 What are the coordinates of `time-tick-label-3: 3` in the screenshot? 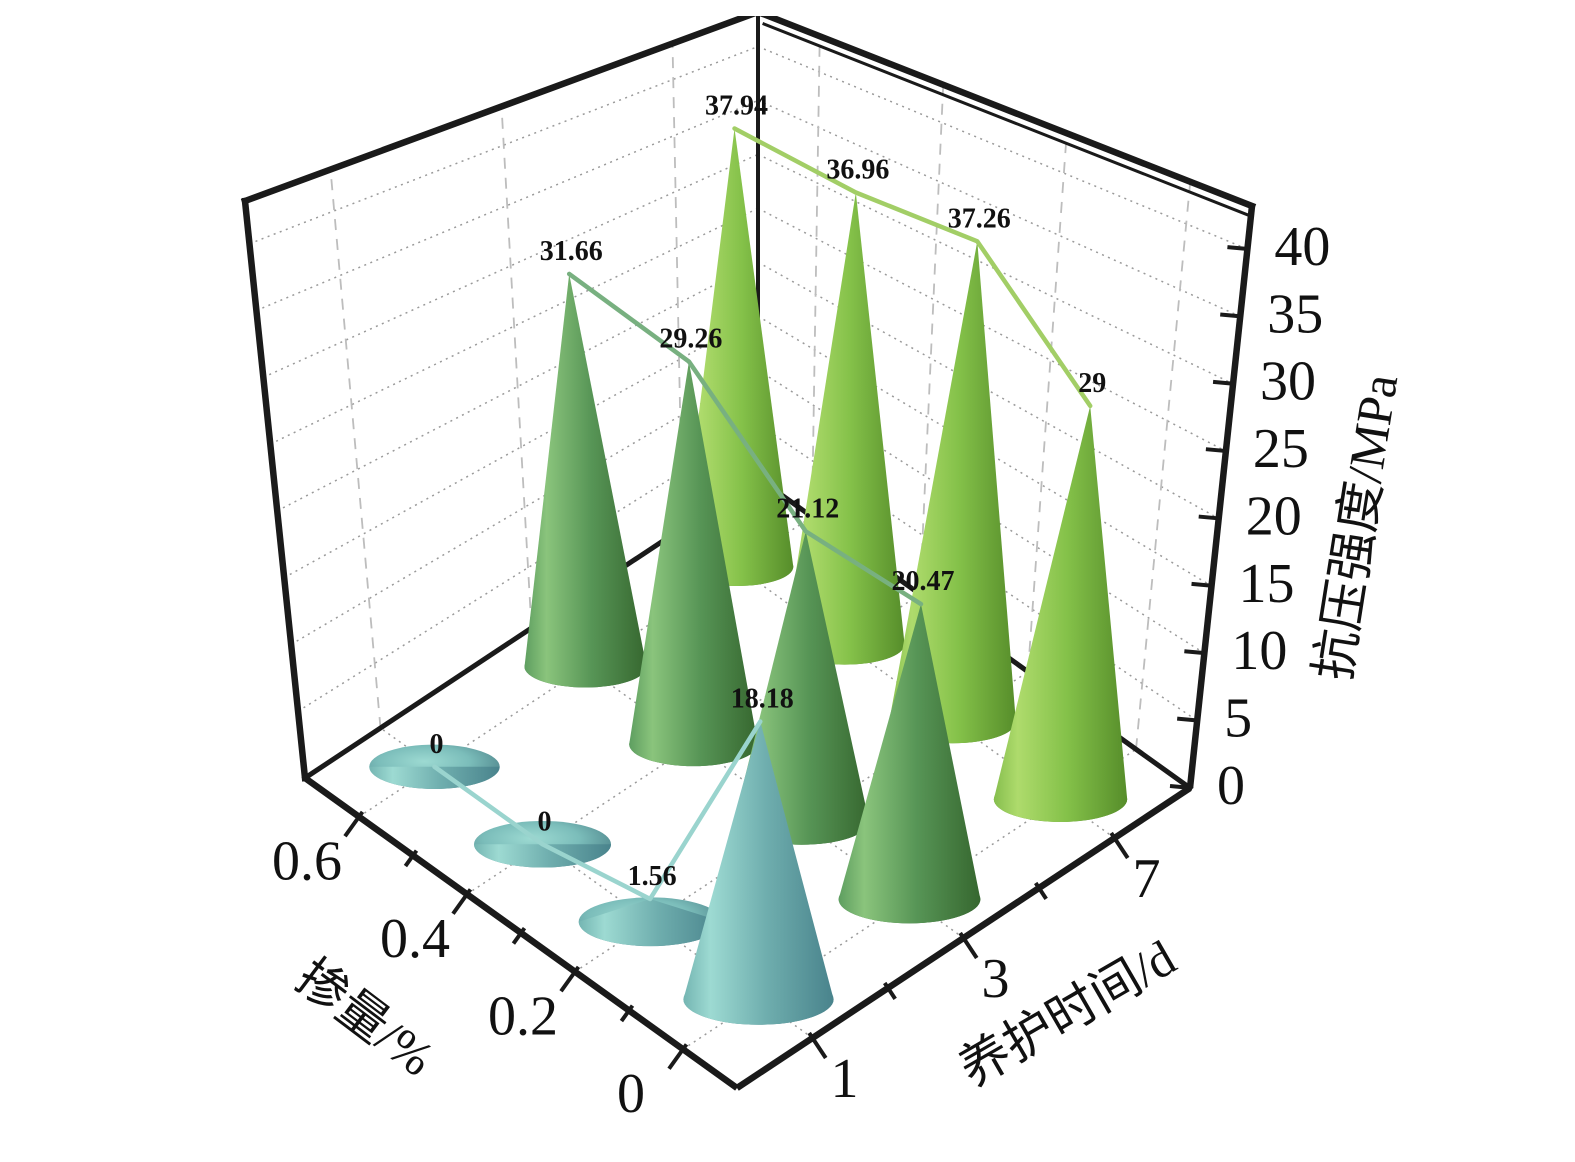 It's located at (996, 979).